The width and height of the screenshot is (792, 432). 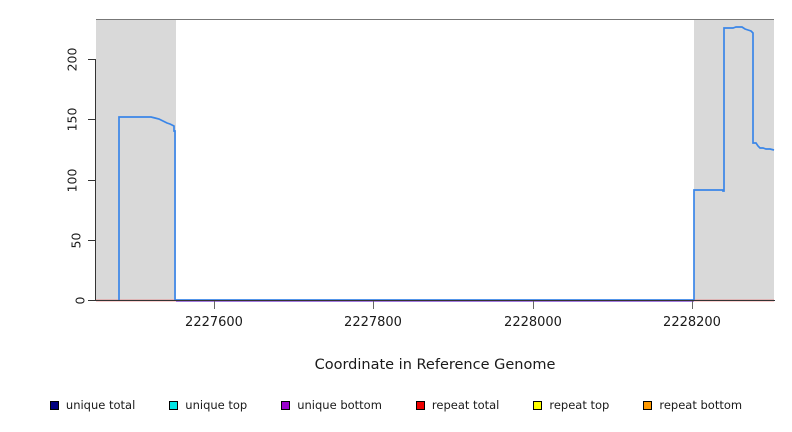 I want to click on legend-item-repeat-top: repeat top, so click(x=571, y=405).